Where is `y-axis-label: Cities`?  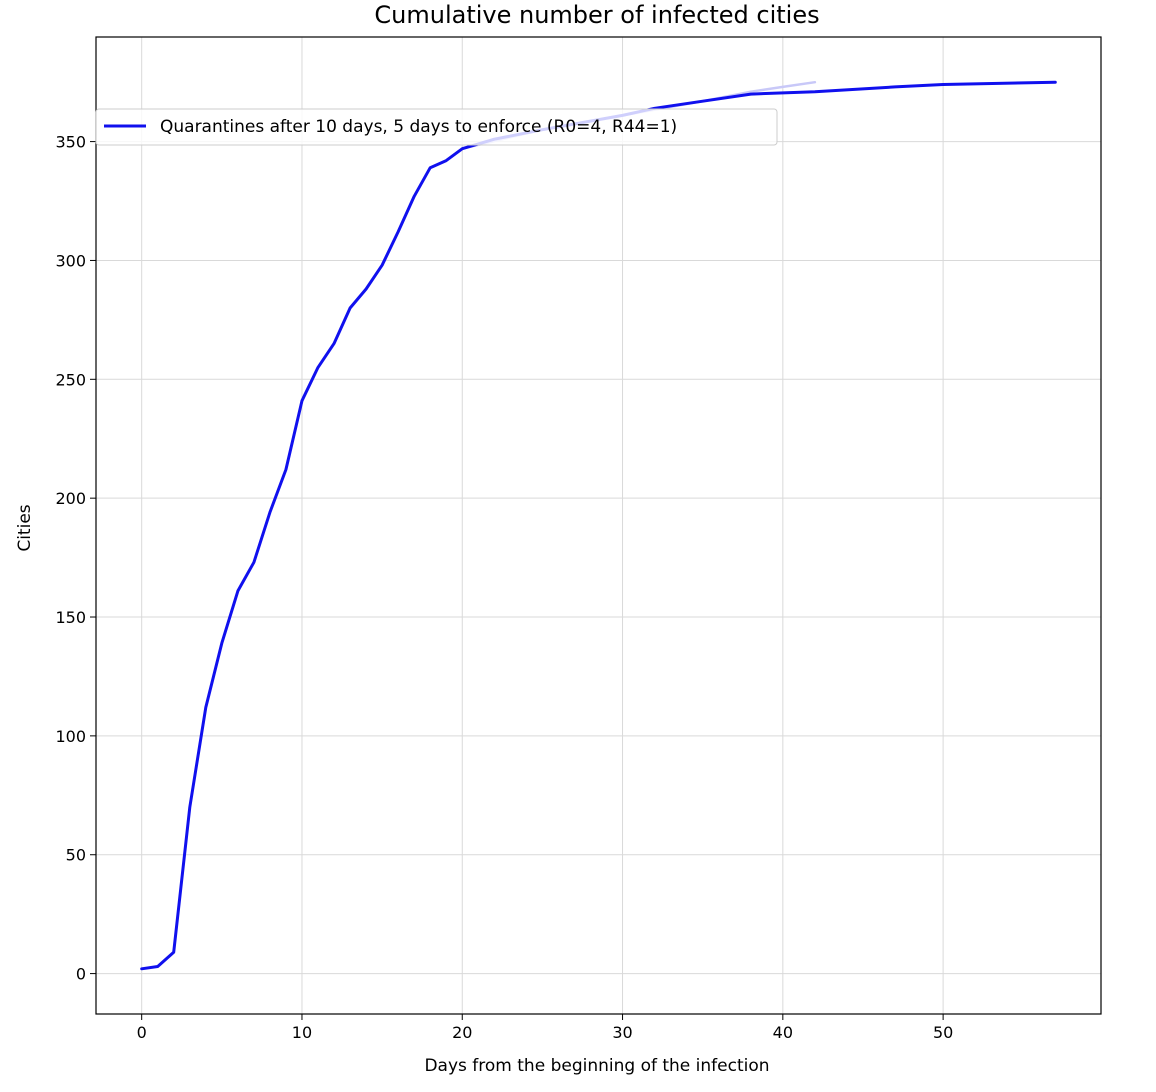
y-axis-label: Cities is located at coordinates (25, 527).